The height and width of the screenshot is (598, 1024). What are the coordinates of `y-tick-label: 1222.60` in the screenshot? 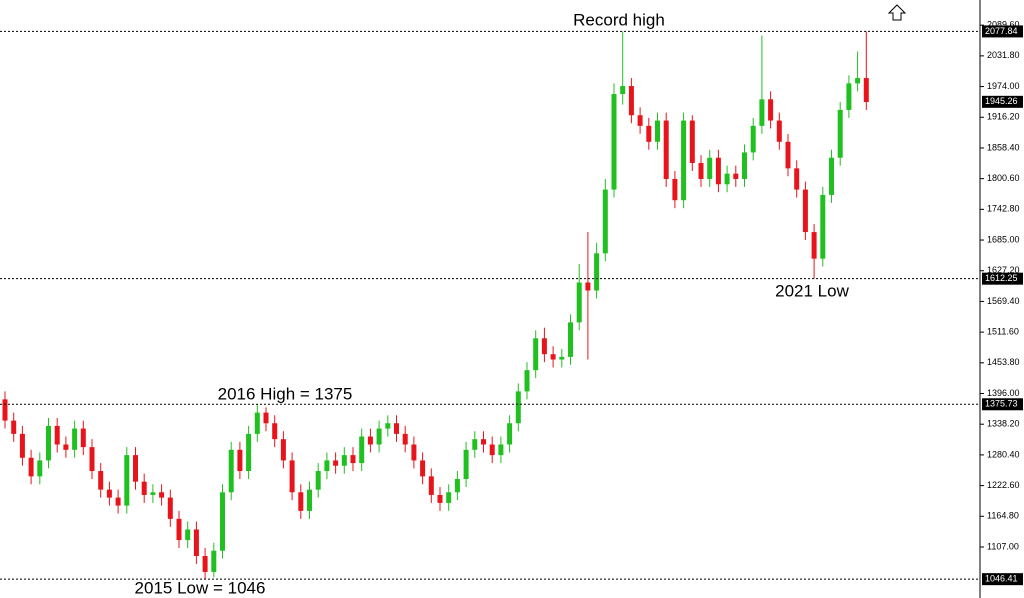 It's located at (1003, 485).